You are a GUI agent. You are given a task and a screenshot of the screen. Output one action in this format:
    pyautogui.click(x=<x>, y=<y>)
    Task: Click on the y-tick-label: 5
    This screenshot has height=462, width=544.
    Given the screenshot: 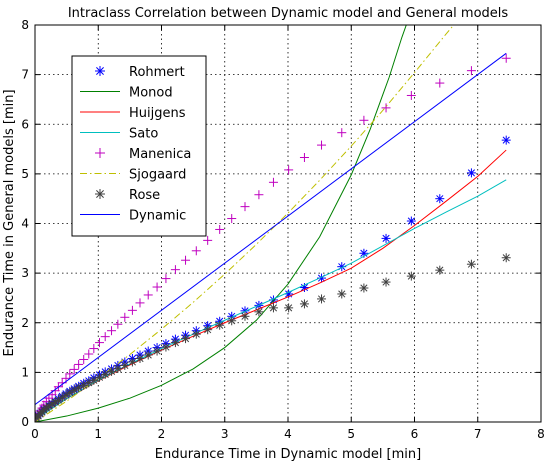 What is the action you would take?
    pyautogui.click(x=25, y=174)
    